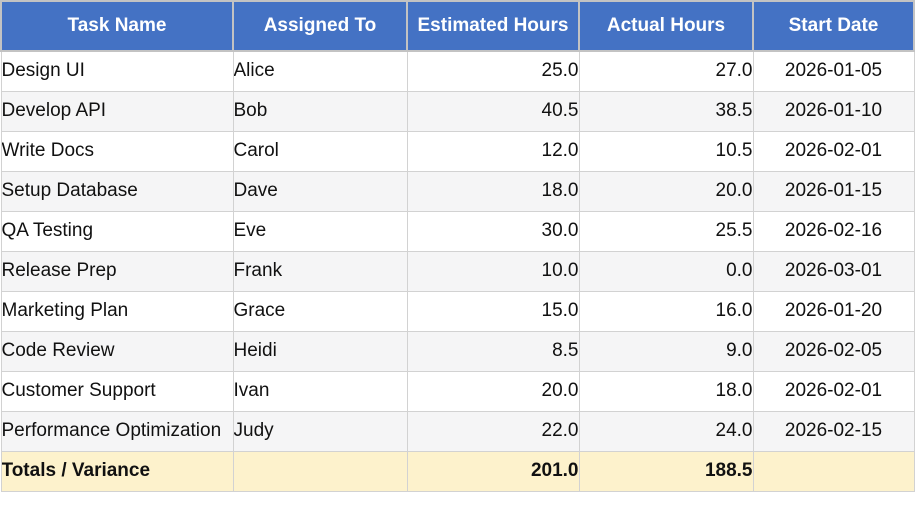 The height and width of the screenshot is (506, 915). I want to click on table-row: Setup Database Dave 18.0 20.0 2026-01-15, so click(457, 191).